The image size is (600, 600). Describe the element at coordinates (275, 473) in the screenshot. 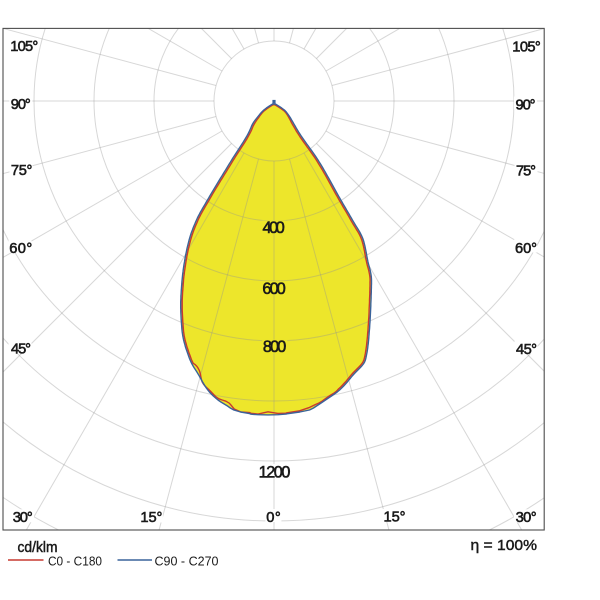

I see `svg-text: 1200` at that location.